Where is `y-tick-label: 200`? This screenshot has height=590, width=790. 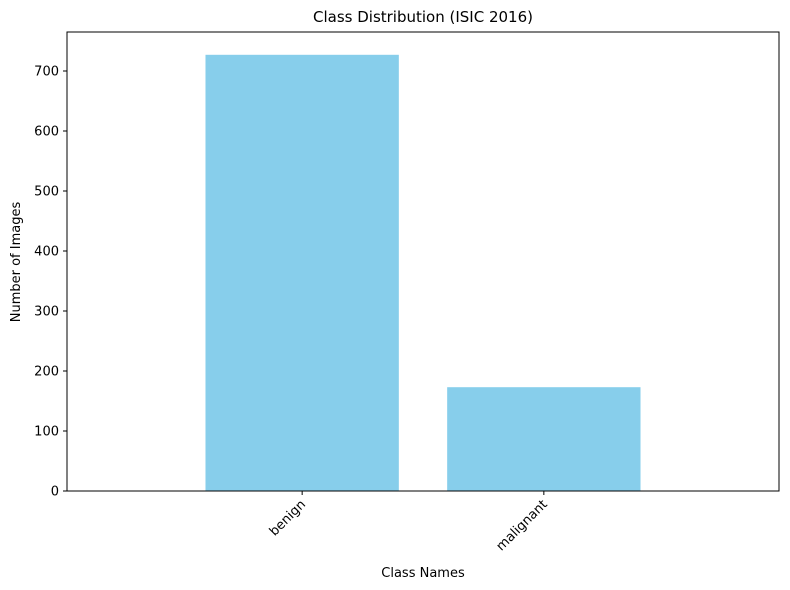 y-tick-label: 200 is located at coordinates (46, 372).